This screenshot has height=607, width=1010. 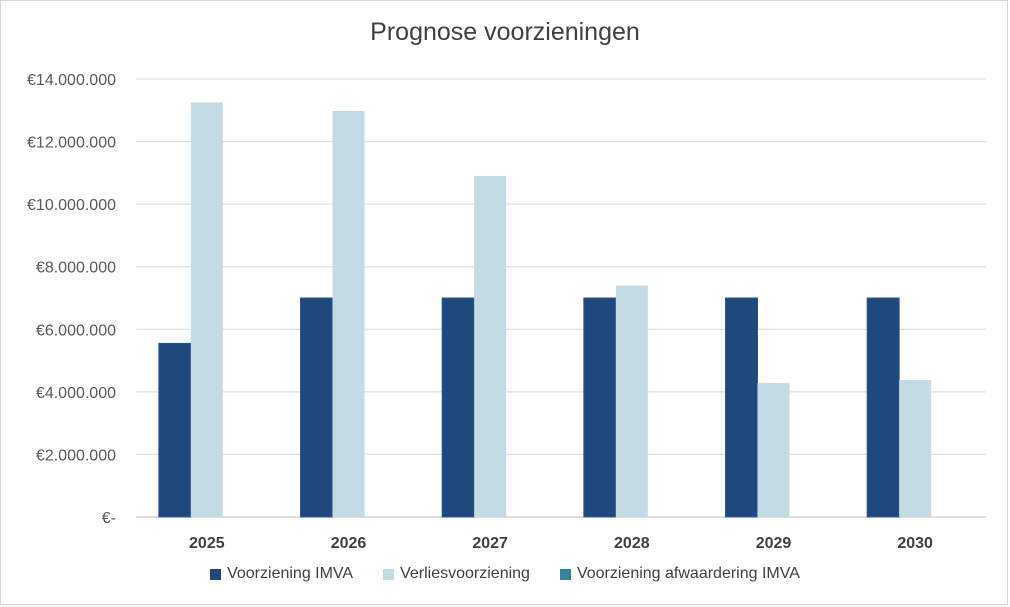 I want to click on x-tick-label: 2028, so click(x=632, y=543).